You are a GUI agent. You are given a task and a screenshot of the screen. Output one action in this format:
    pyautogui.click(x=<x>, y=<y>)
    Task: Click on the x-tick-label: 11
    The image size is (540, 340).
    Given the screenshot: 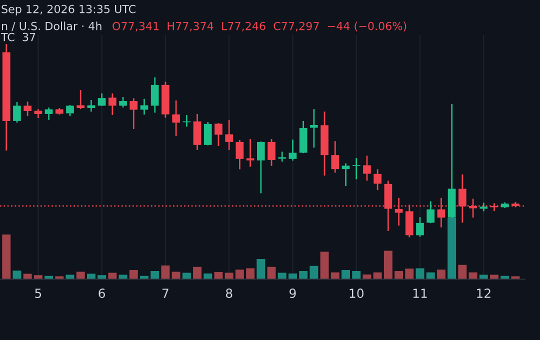 What is the action you would take?
    pyautogui.click(x=420, y=293)
    